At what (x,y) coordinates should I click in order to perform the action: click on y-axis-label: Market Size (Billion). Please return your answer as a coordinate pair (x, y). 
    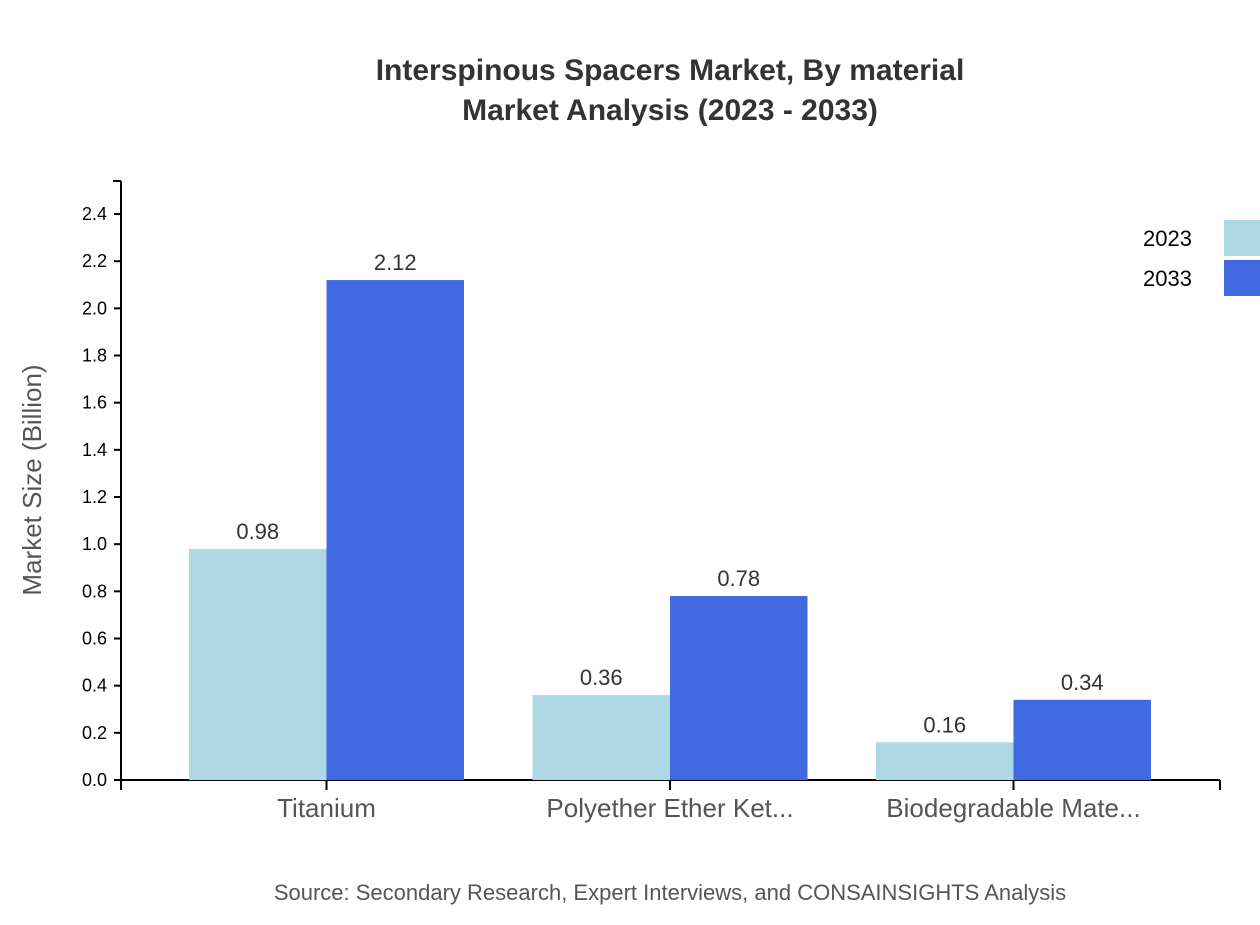
    Looking at the image, I should click on (32, 479).